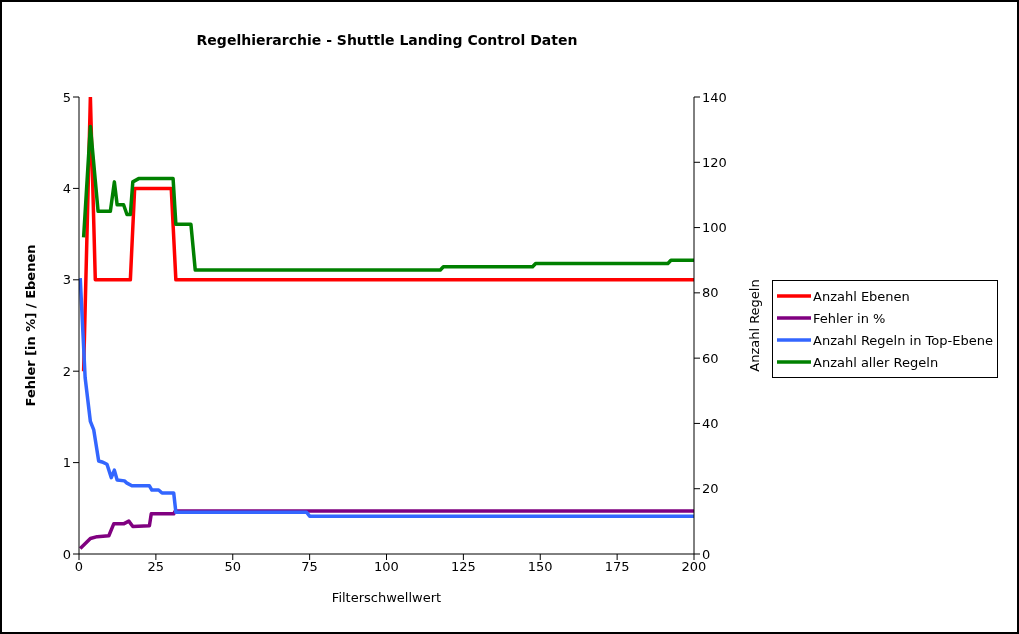 The width and height of the screenshot is (1019, 634). What do you see at coordinates (714, 162) in the screenshot?
I see `y2-tick-label: 120` at bounding box center [714, 162].